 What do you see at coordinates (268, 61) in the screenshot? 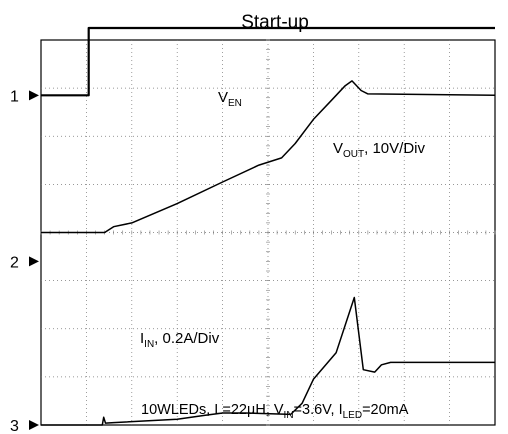
I see `ven-trace` at bounding box center [268, 61].